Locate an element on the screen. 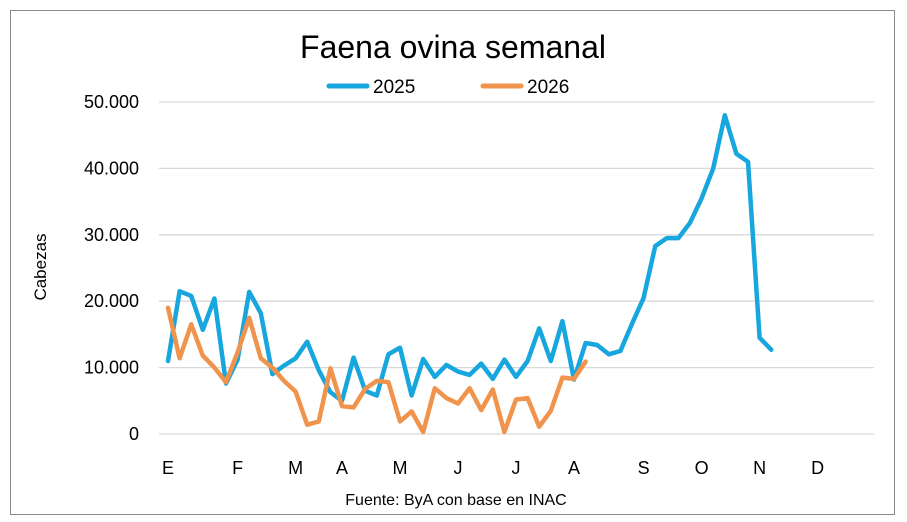 This screenshot has height=522, width=907. y-tick-label: 50.000 is located at coordinates (111, 102).